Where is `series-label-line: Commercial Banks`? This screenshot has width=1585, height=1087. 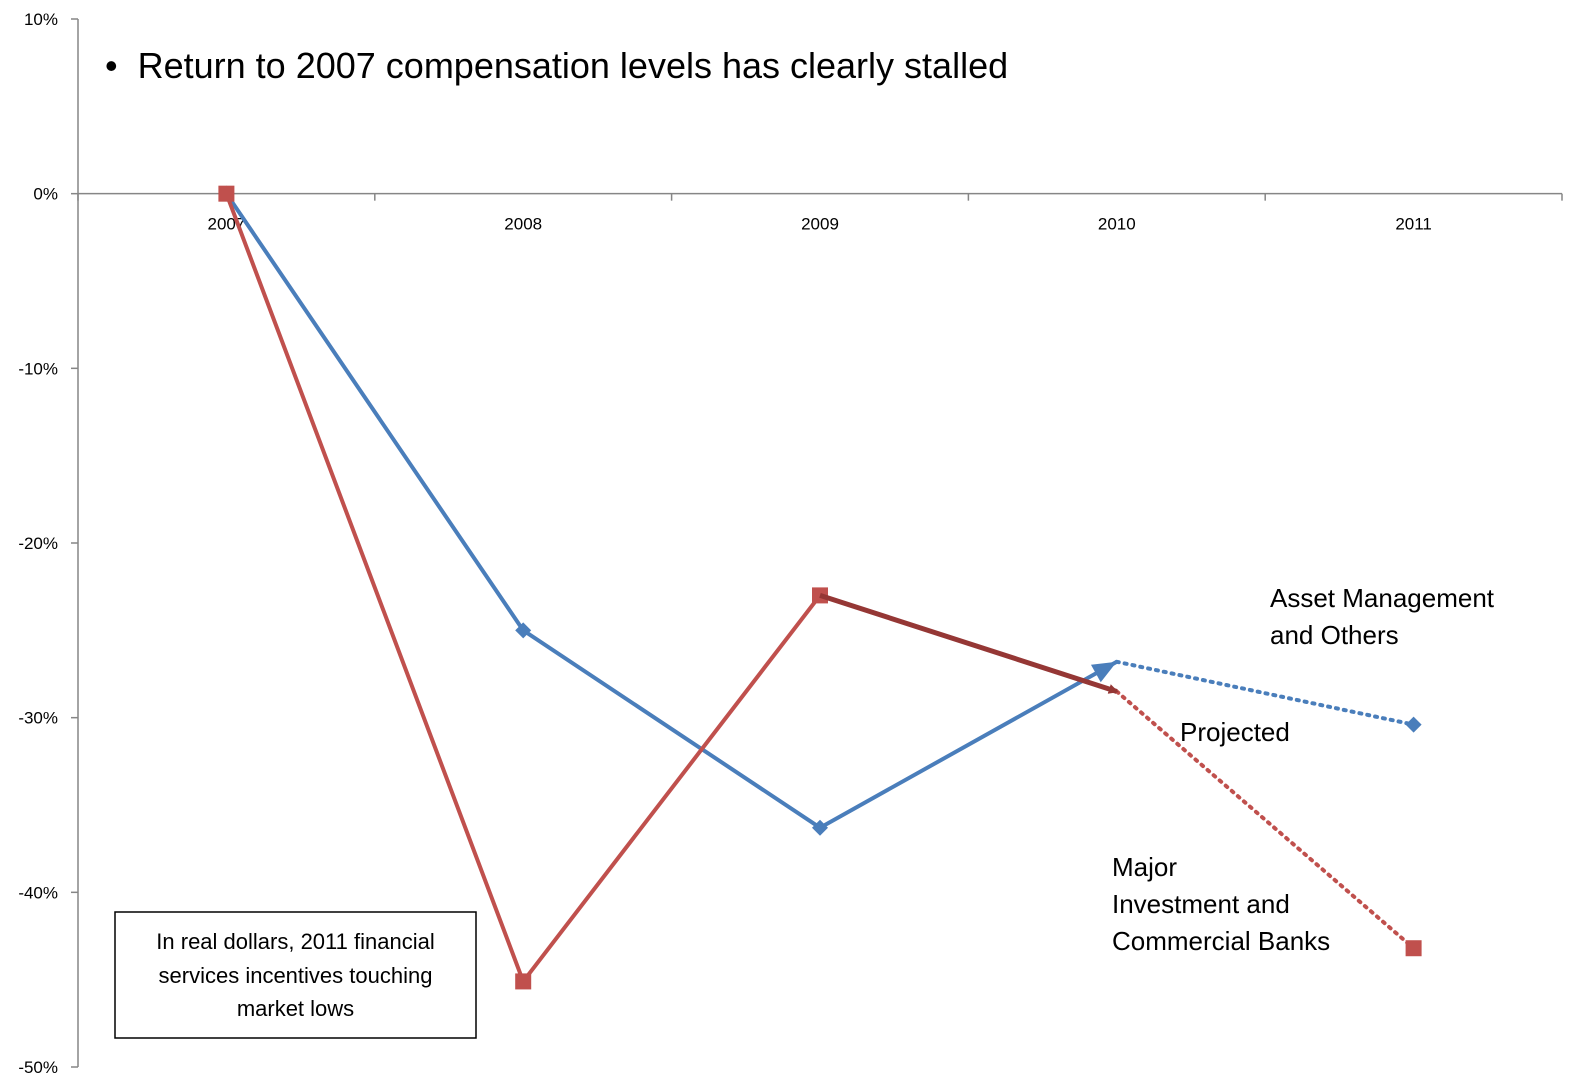 series-label-line: Commercial Banks is located at coordinates (1221, 941).